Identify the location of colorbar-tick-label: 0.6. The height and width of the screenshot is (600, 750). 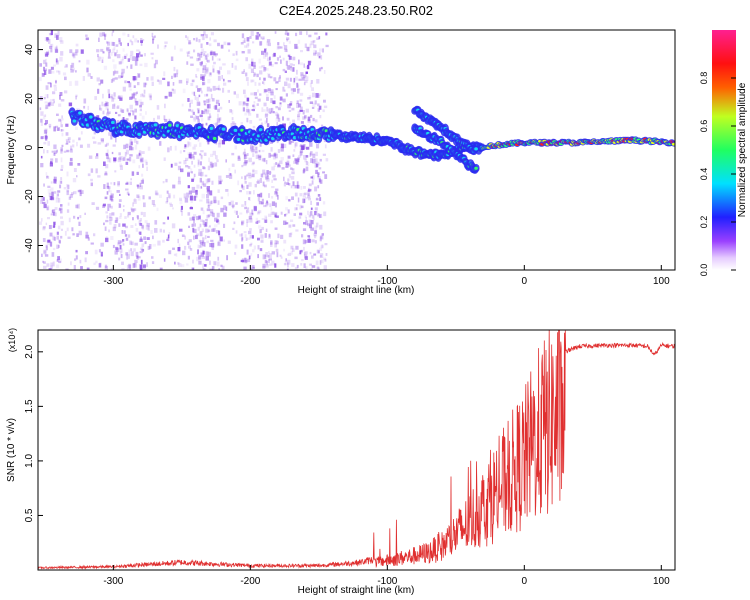
(704, 126).